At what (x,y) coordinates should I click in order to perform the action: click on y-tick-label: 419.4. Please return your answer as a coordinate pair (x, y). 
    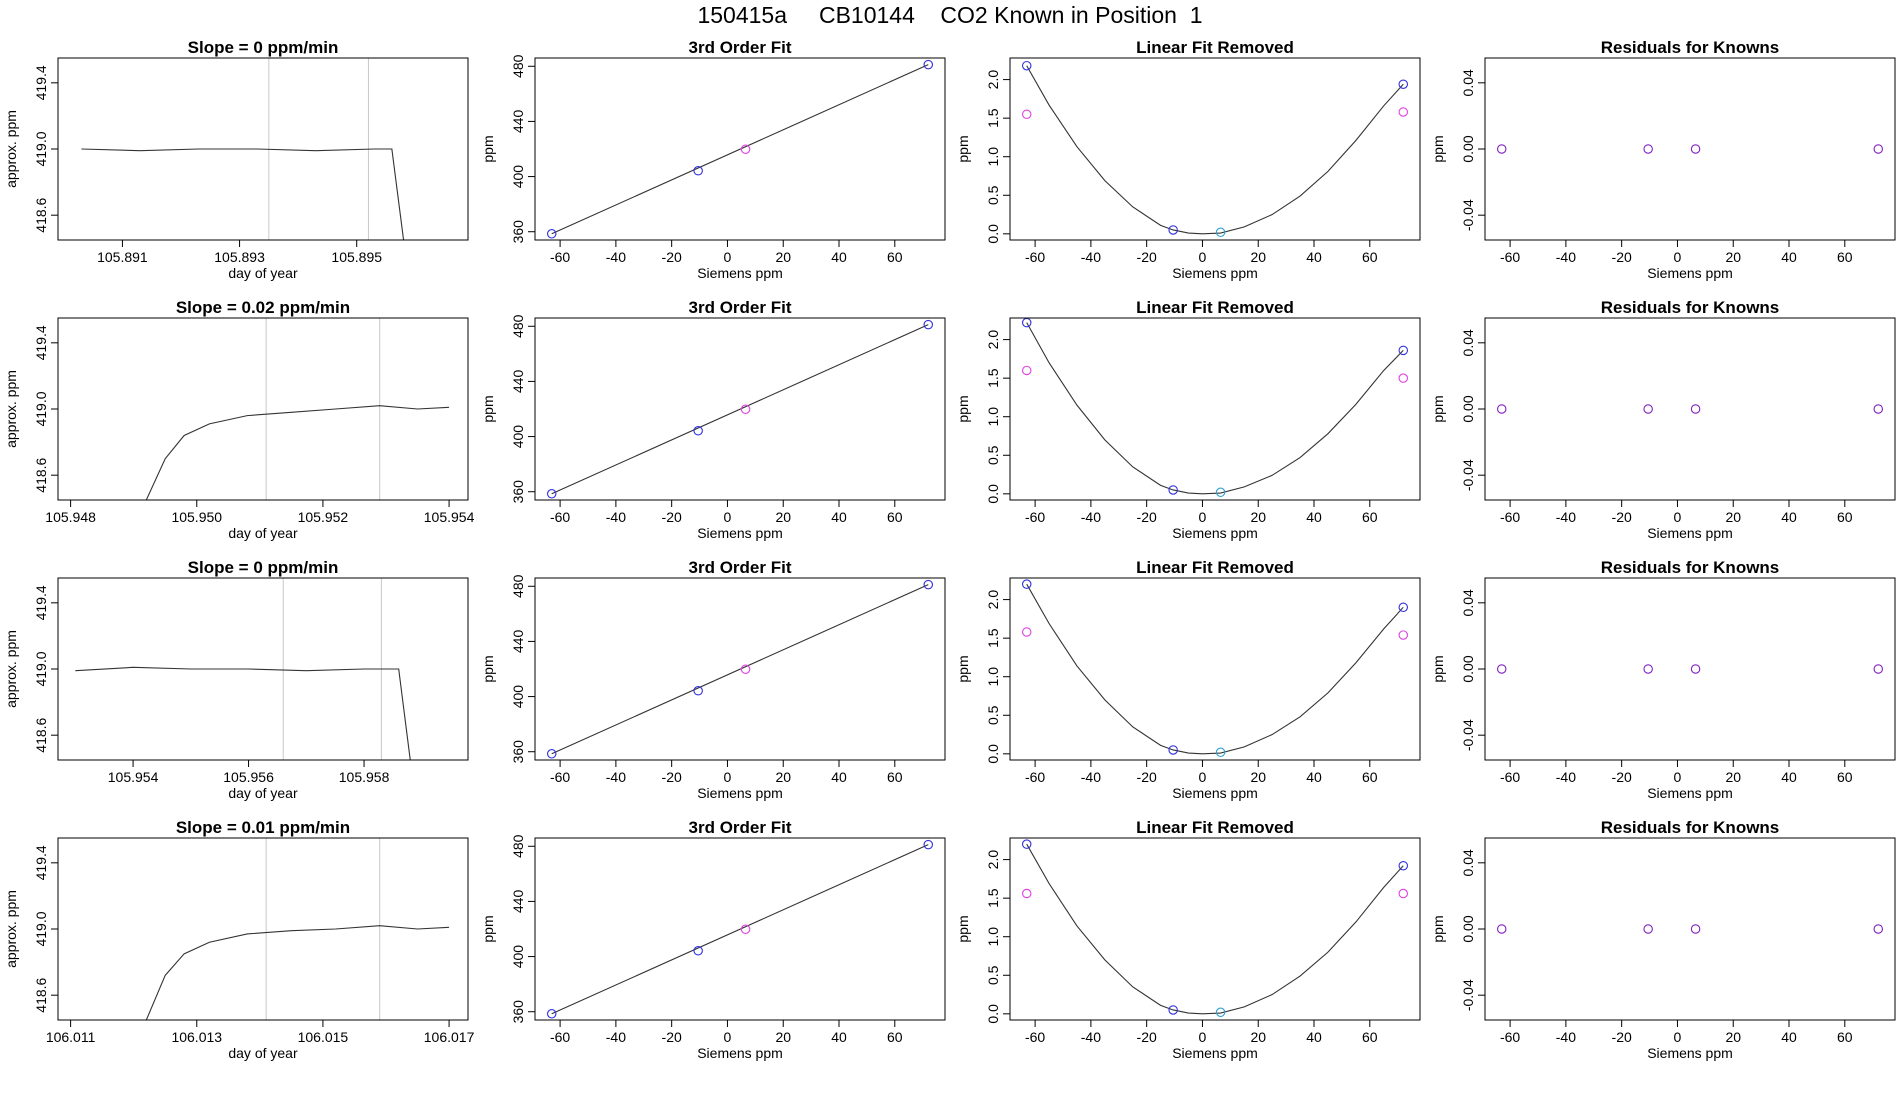
    Looking at the image, I should click on (41, 342).